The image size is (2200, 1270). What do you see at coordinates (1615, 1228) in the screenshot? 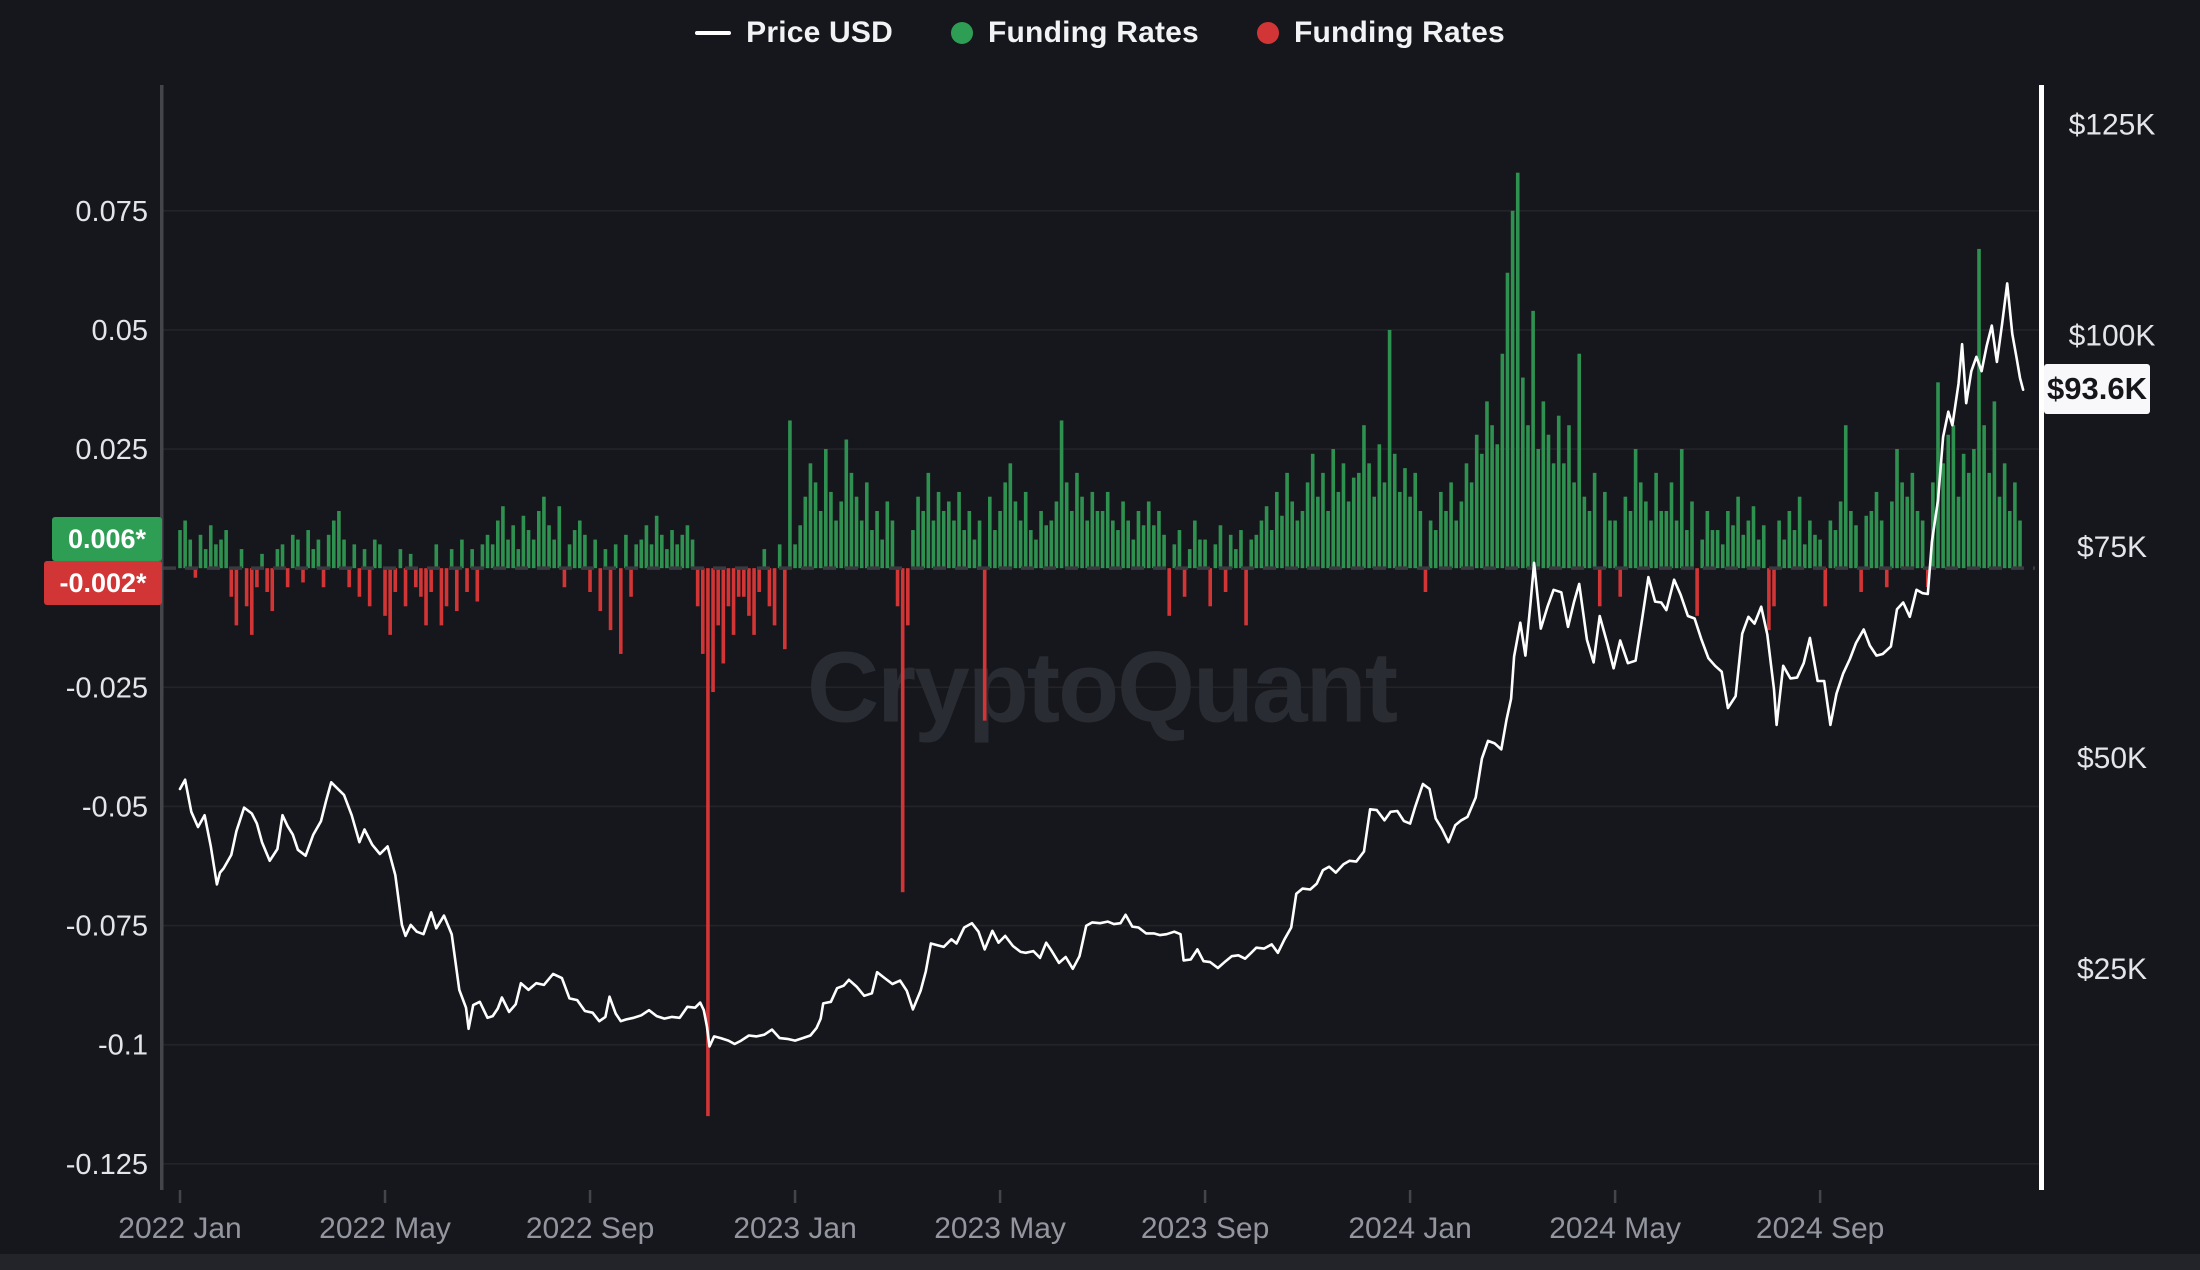
I see `svg-text: 2024 May` at bounding box center [1615, 1228].